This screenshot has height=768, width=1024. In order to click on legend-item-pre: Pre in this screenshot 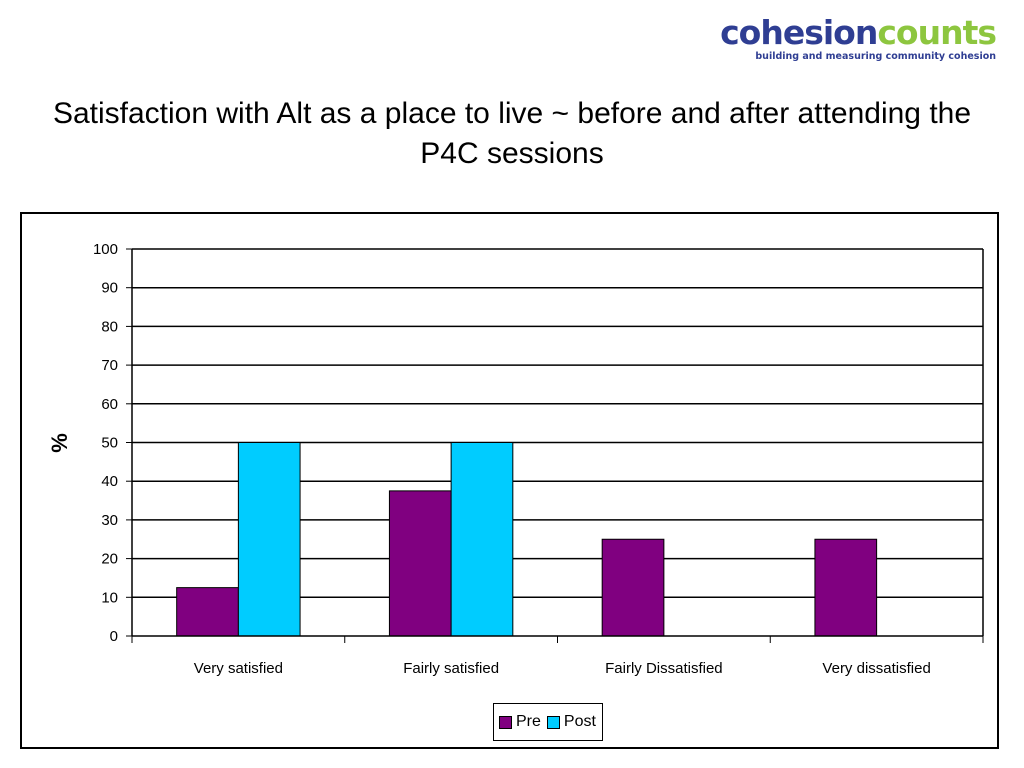, I will do `click(520, 722)`.